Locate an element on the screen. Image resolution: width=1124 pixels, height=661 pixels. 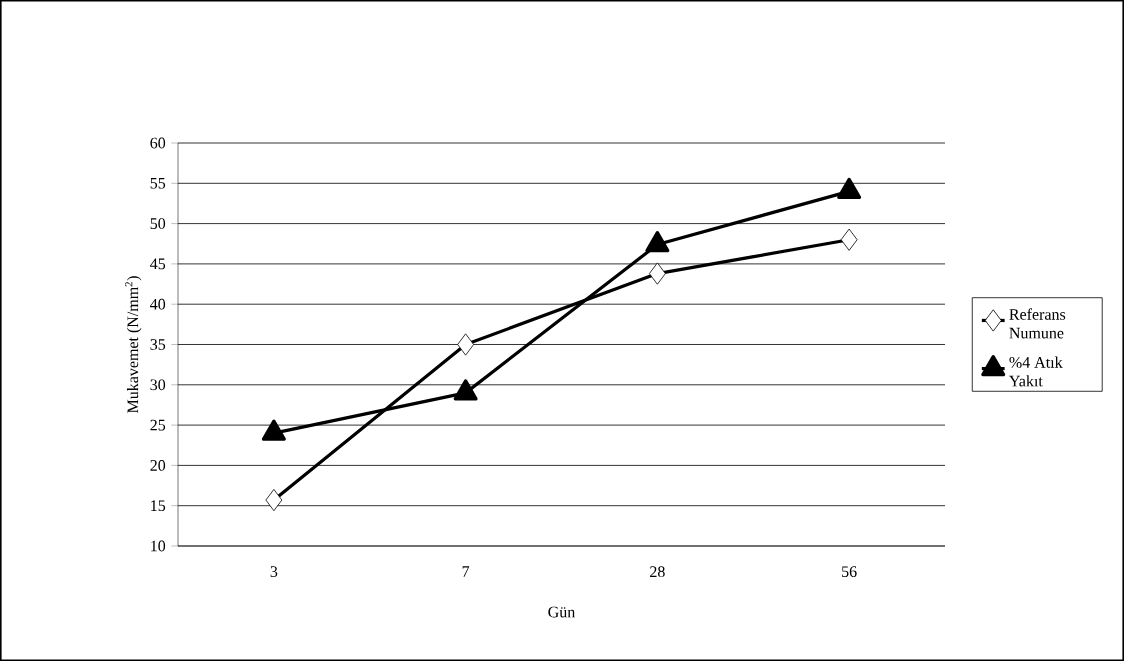
y-tick-label: 40 is located at coordinates (158, 304).